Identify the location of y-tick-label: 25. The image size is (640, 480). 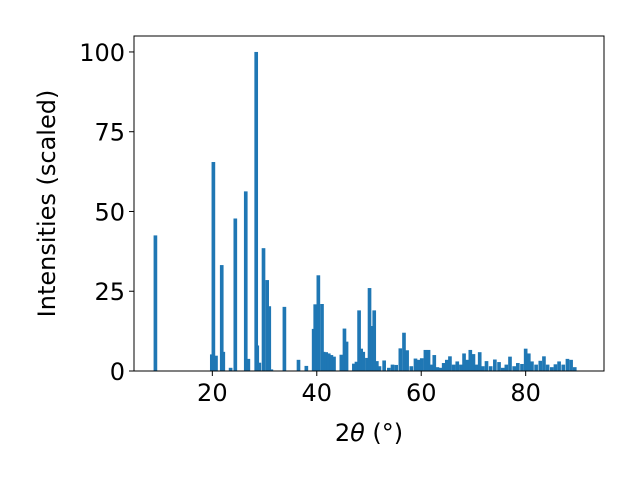
(109, 292).